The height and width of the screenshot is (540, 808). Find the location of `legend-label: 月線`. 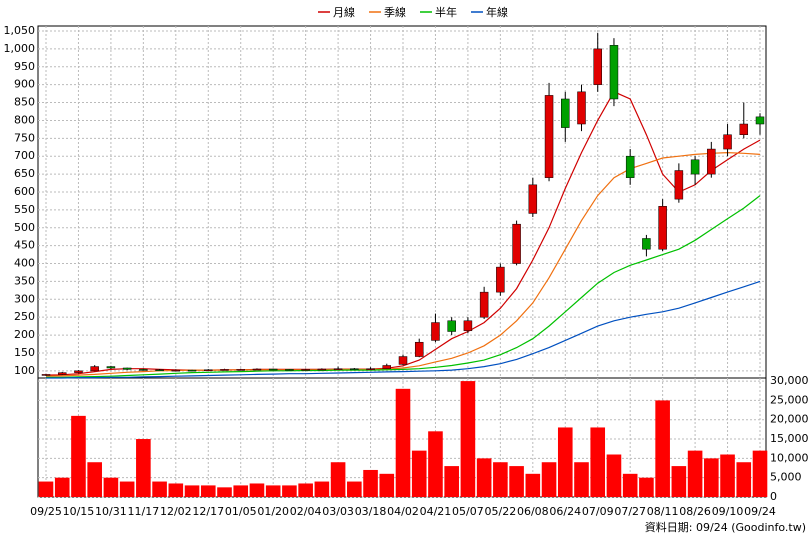

legend-label: 月線 is located at coordinates (344, 12).